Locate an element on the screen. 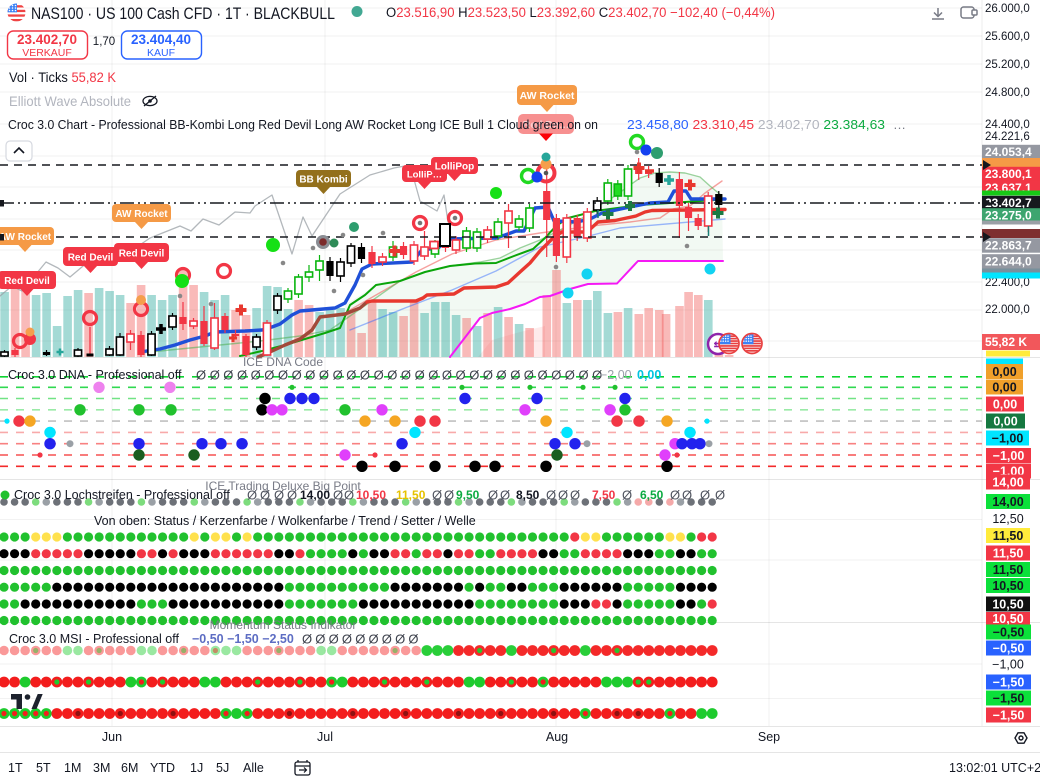 This screenshot has height=776, width=1040. svg-text: 12,50 is located at coordinates (1007, 519).